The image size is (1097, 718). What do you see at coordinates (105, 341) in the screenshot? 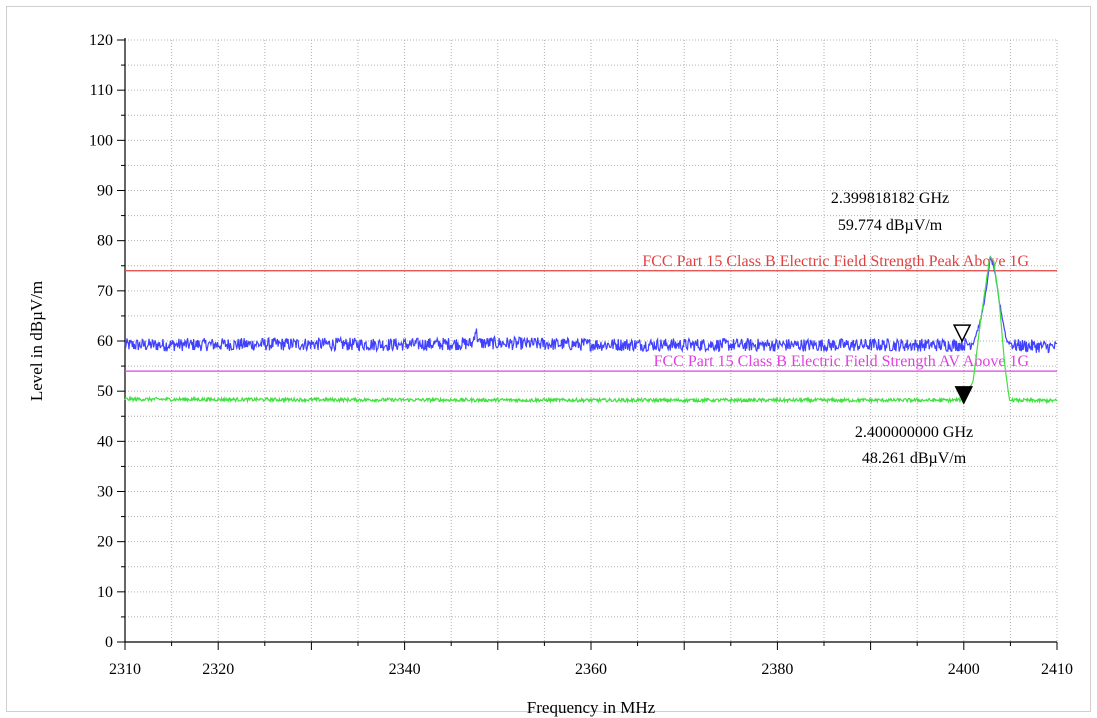
I see `y-tick-label: 60` at bounding box center [105, 341].